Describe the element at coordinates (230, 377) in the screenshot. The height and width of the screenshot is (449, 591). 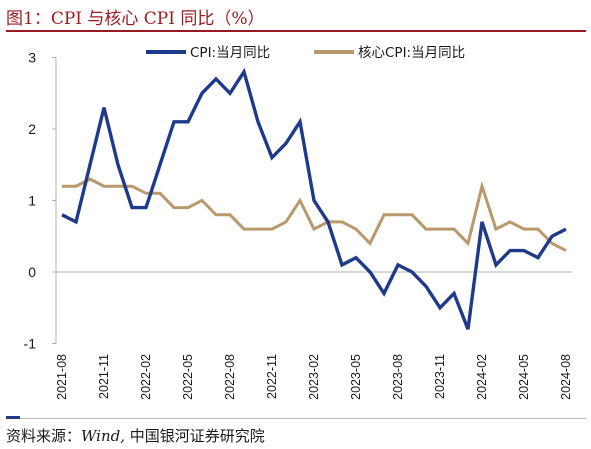
I see `x-tick-label: 2022-08` at that location.